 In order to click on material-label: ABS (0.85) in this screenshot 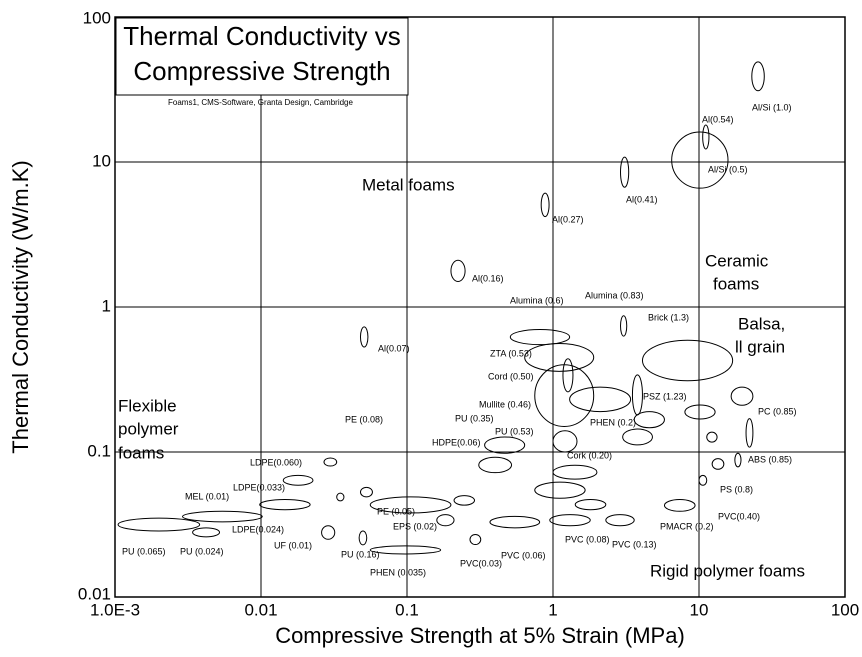, I will do `click(770, 459)`.